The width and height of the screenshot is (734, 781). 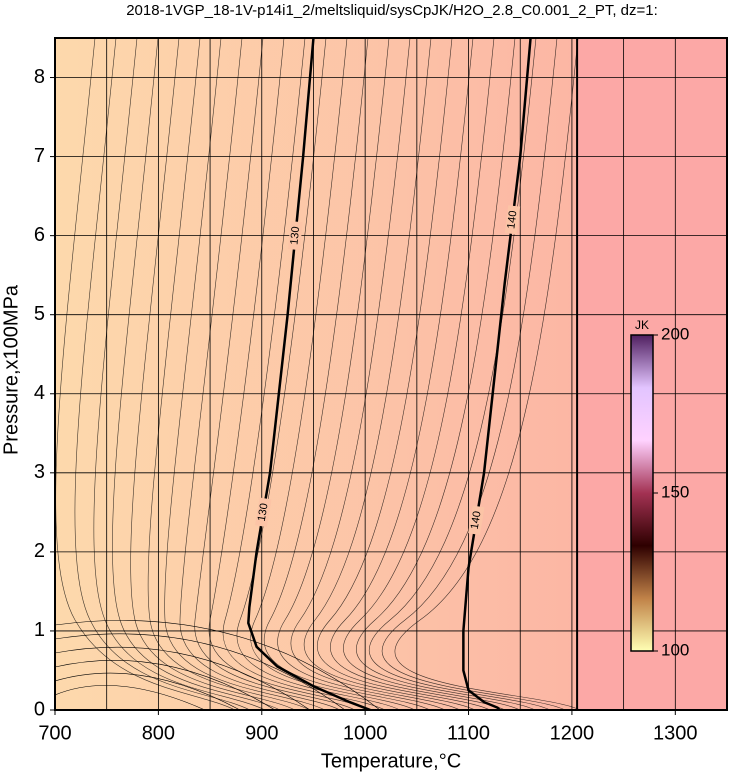 What do you see at coordinates (39, 393) in the screenshot?
I see `y-tick-label: 4` at bounding box center [39, 393].